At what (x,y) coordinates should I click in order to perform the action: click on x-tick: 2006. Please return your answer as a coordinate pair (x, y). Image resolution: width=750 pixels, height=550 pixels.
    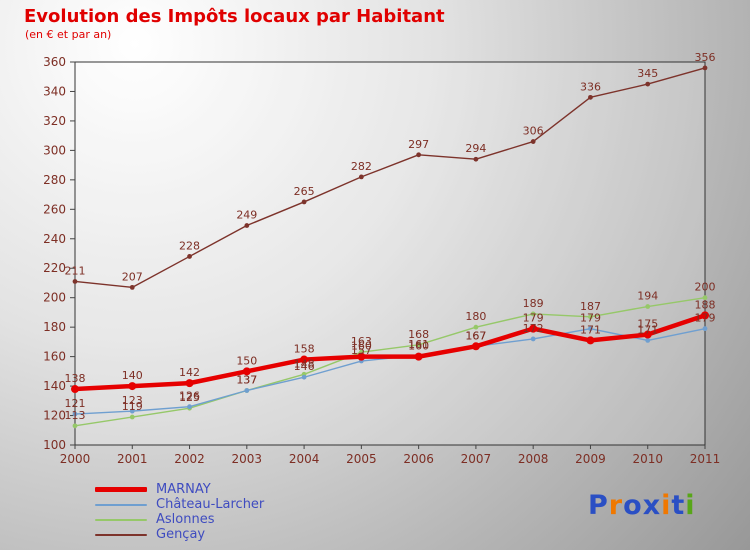
    Looking at the image, I should click on (418, 455).